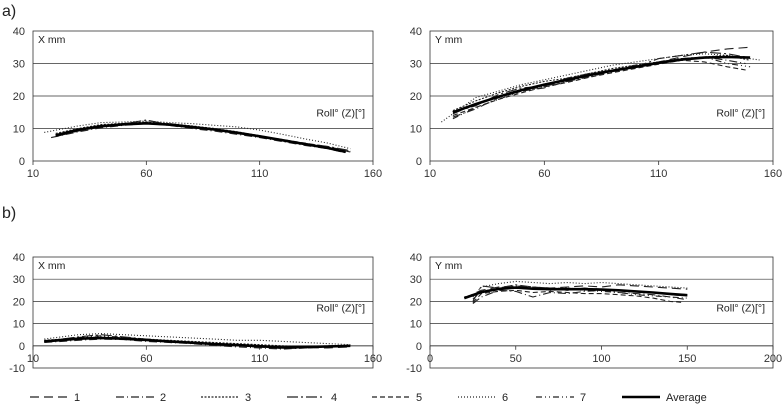  I want to click on legend: 1 2 3 4 5 6 7 Average, so click(368, 398).